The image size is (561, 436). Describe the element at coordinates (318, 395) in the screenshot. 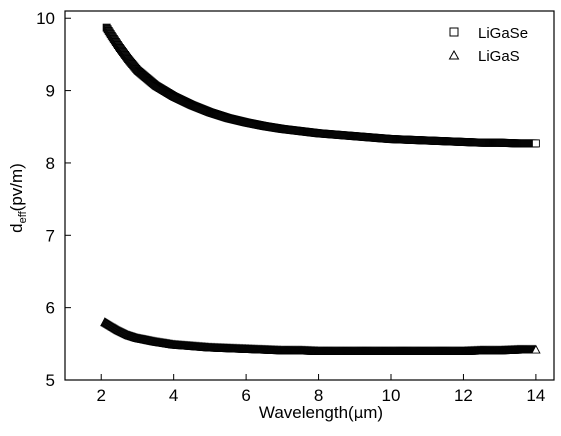

I see `x-tick-label: 8` at that location.